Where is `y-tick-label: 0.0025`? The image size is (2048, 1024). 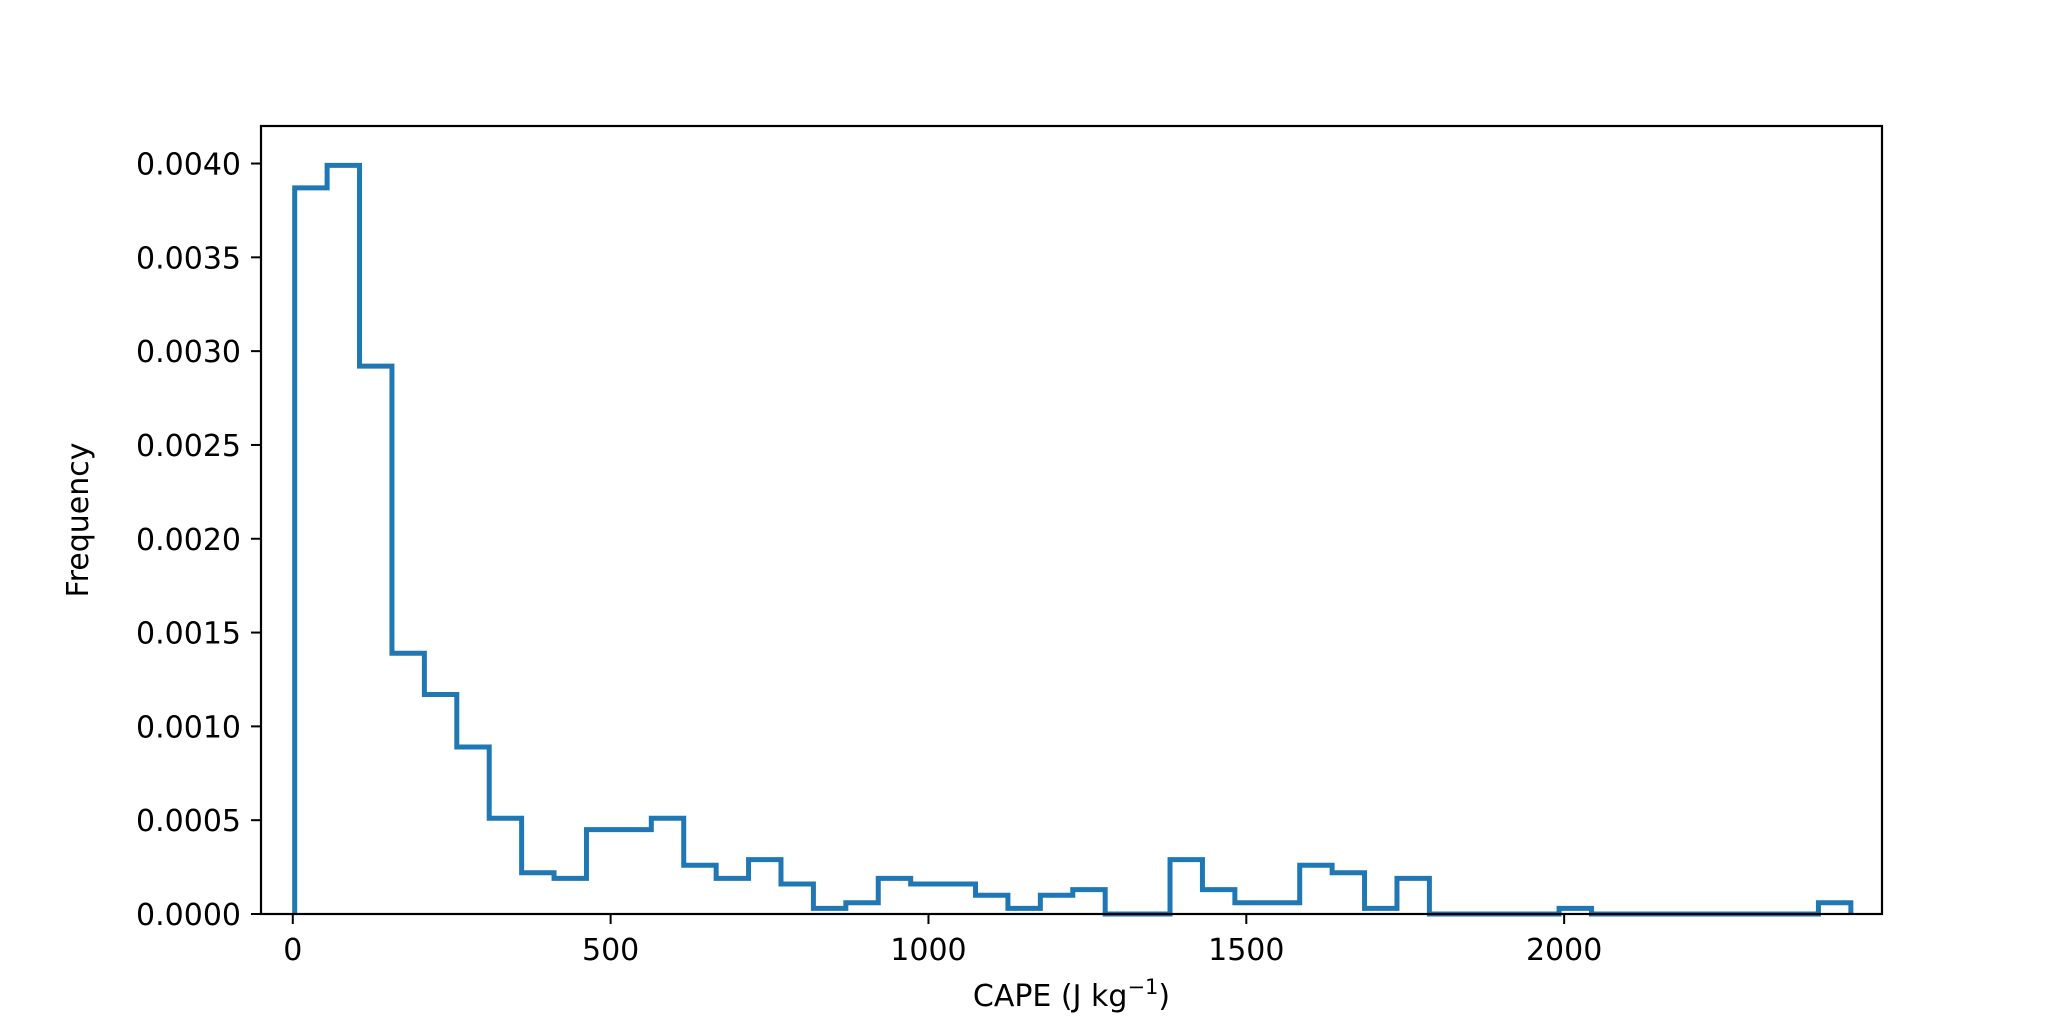
y-tick-label: 0.0025 is located at coordinates (188, 446).